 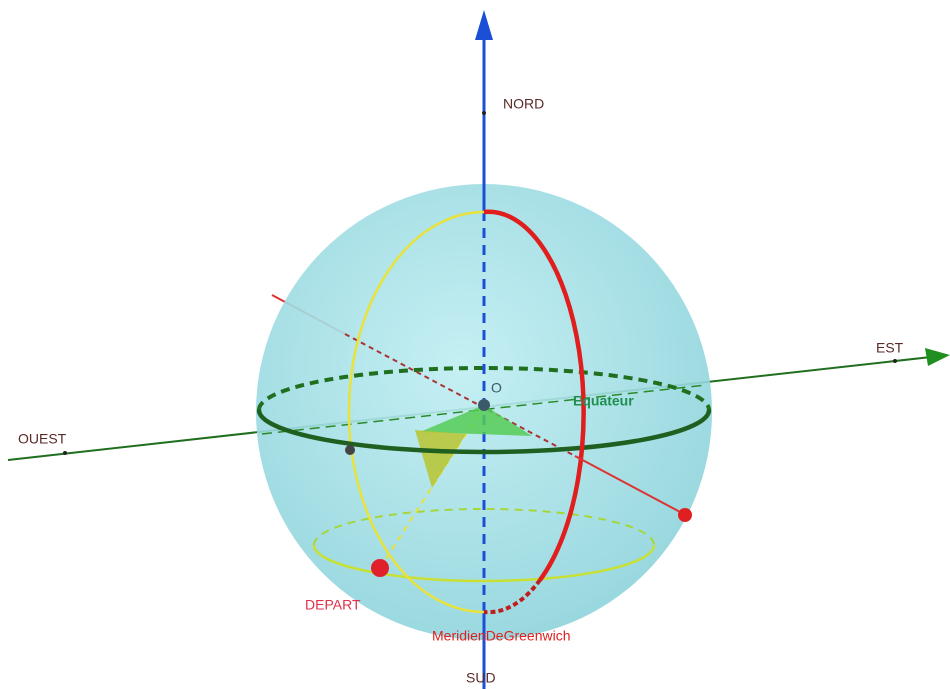 I want to click on label-meridian: MeridienDeGreenwich, so click(x=501, y=636).